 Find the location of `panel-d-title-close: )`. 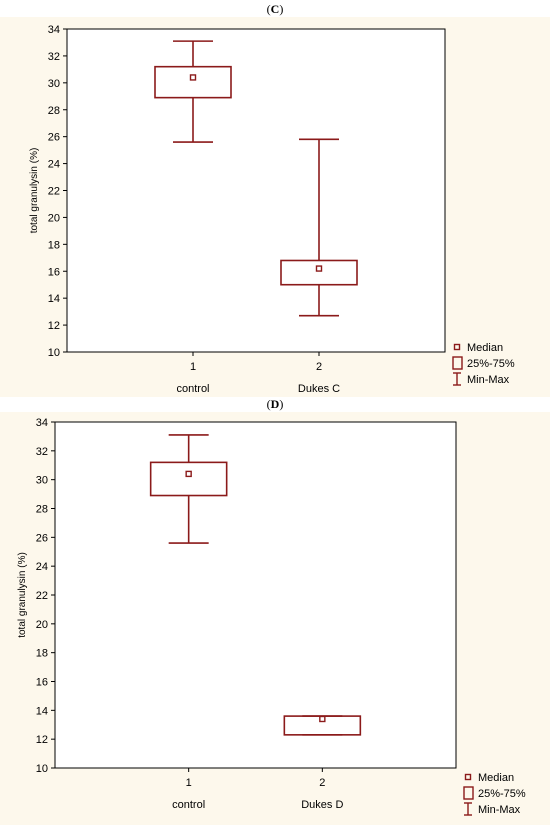

panel-d-title-close: ) is located at coordinates (281, 404).